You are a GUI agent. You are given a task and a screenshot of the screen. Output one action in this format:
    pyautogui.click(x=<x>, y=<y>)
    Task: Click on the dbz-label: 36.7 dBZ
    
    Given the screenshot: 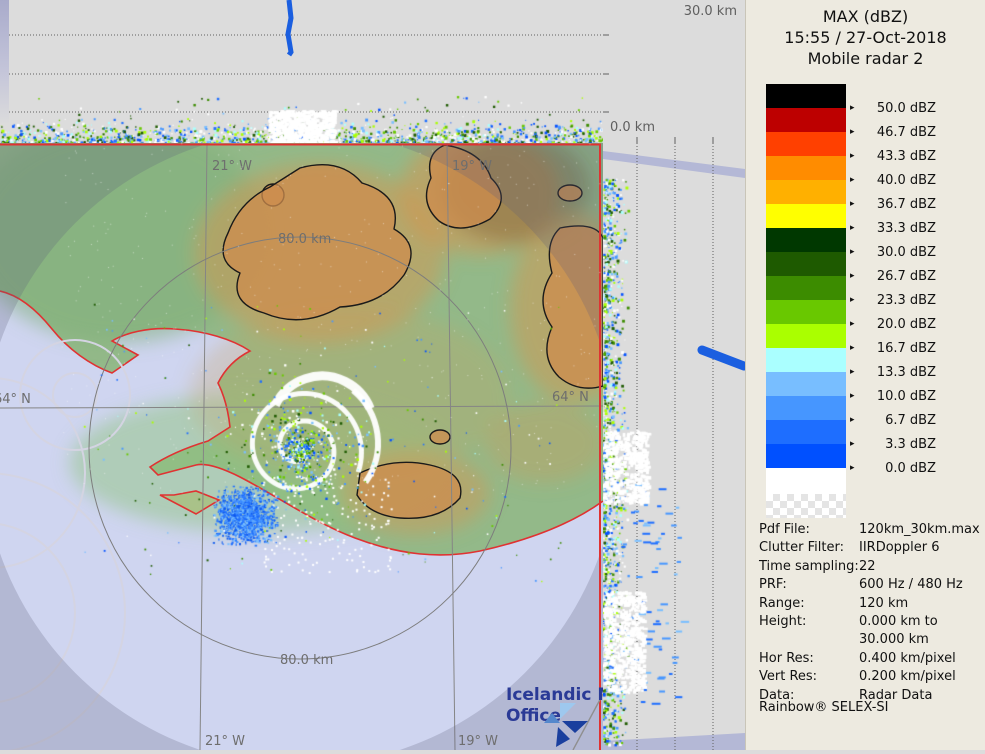 What is the action you would take?
    pyautogui.click(x=906, y=204)
    